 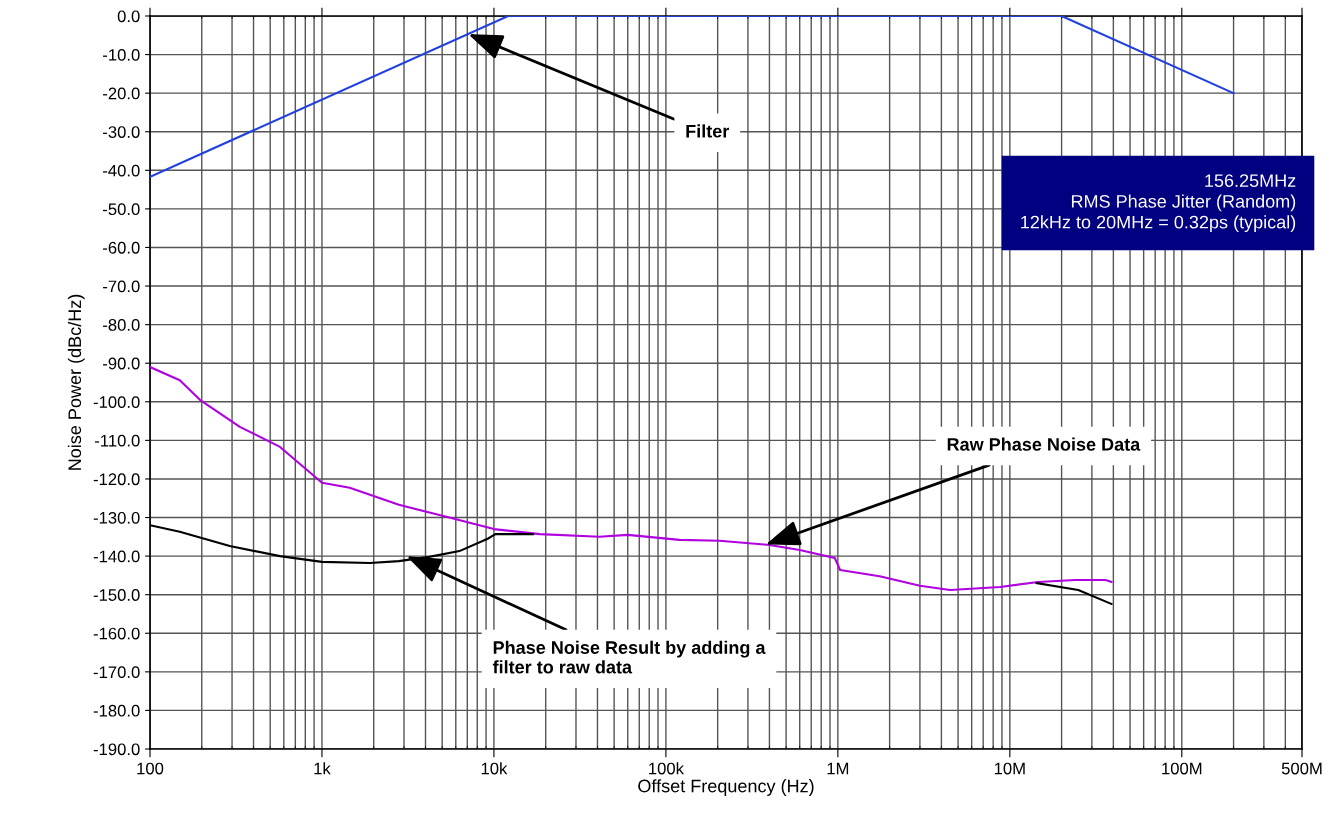 I want to click on y-tick-label: -90.0, so click(x=121, y=363).